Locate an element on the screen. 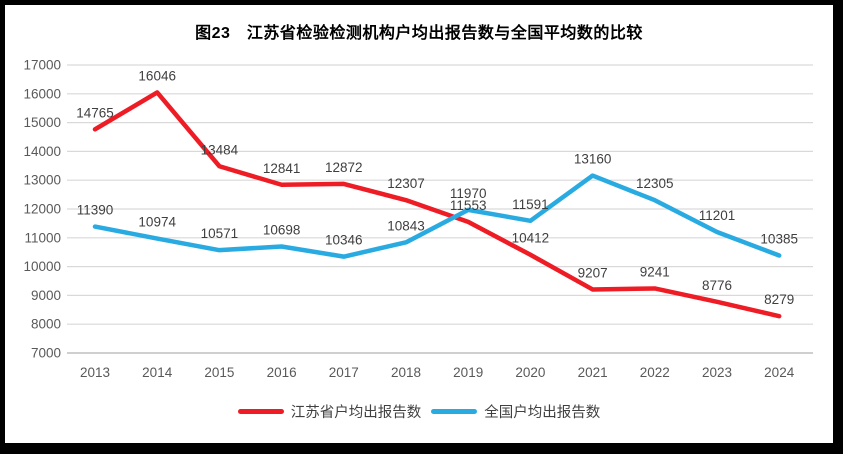 The image size is (843, 454). y-tick-label-17000: 17000 is located at coordinates (42, 65).